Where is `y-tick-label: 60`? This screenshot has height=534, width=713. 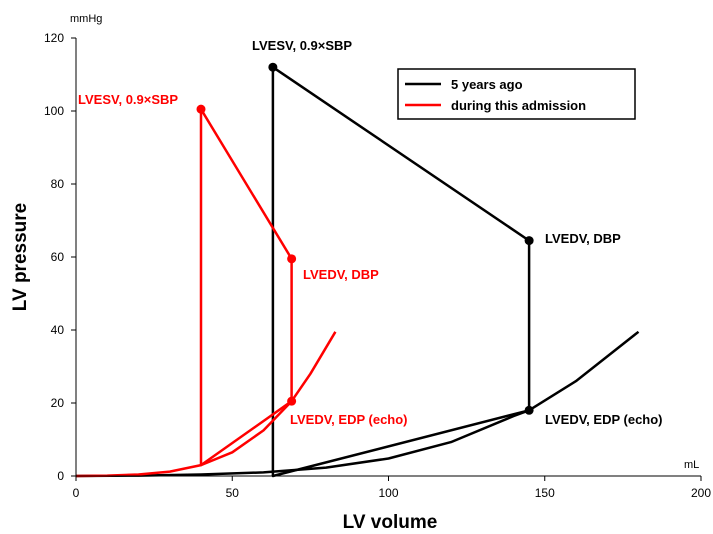
y-tick-label: 60 is located at coordinates (58, 257).